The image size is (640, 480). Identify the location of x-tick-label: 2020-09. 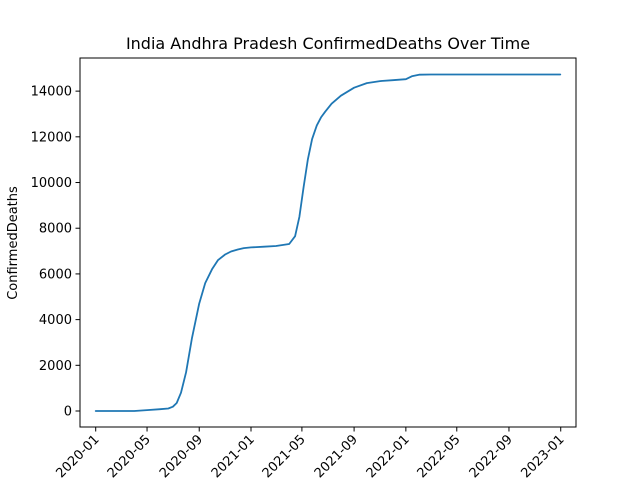
(181, 456).